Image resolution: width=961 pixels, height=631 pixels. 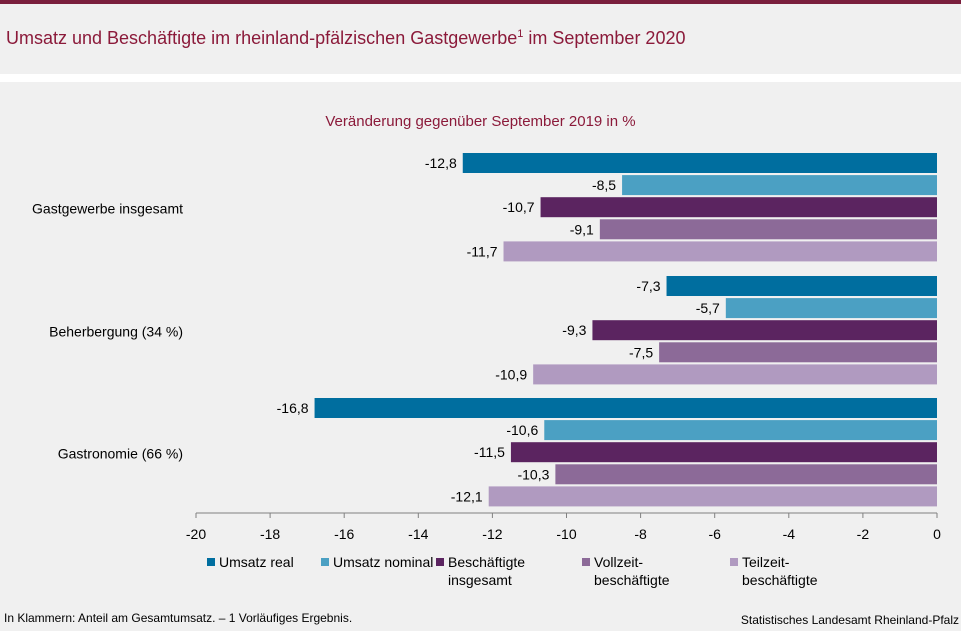 I want to click on category-label: Gastgewerbe insgesamt, so click(x=107, y=208).